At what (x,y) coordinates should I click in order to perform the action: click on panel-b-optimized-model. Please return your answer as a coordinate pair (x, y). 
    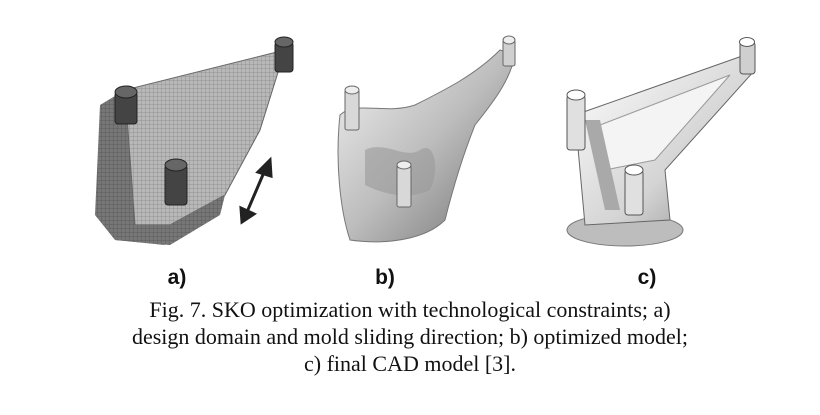
    Looking at the image, I should click on (425, 140).